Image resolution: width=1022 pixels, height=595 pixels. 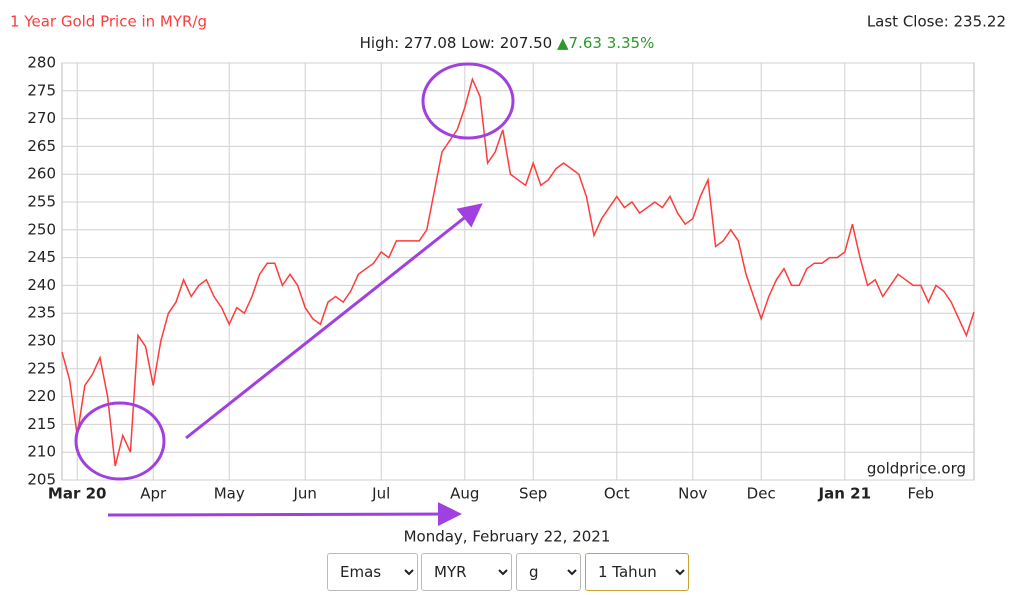 I want to click on y-tick-label: 280, so click(x=41, y=63).